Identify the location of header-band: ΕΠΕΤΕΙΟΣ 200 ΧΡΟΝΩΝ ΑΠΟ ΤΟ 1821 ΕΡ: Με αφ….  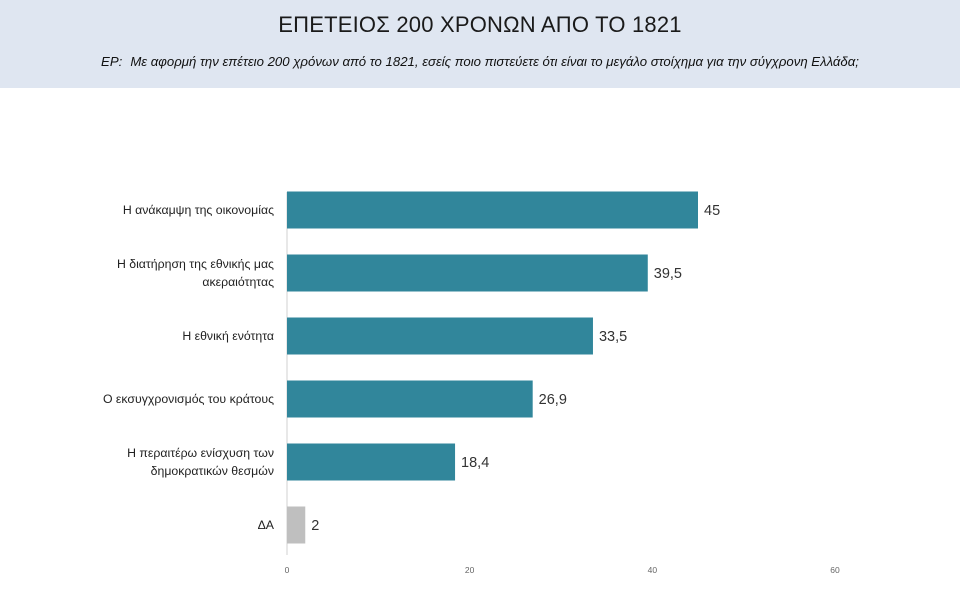
(480, 44).